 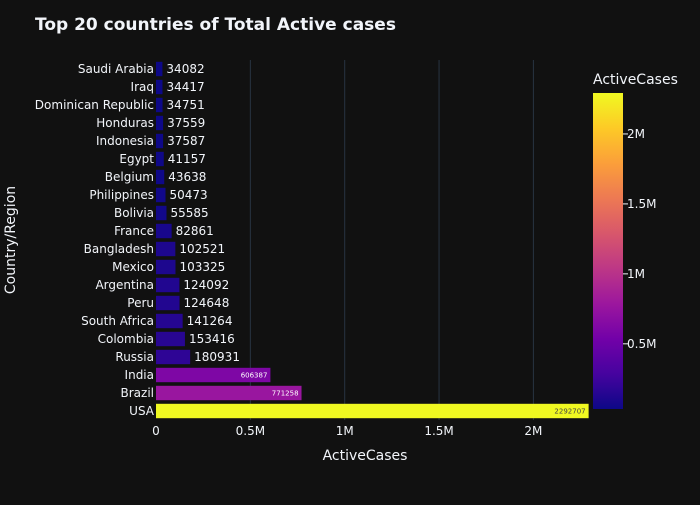 What do you see at coordinates (641, 344) in the screenshot?
I see `colorbar-tick-label: 0.5M` at bounding box center [641, 344].